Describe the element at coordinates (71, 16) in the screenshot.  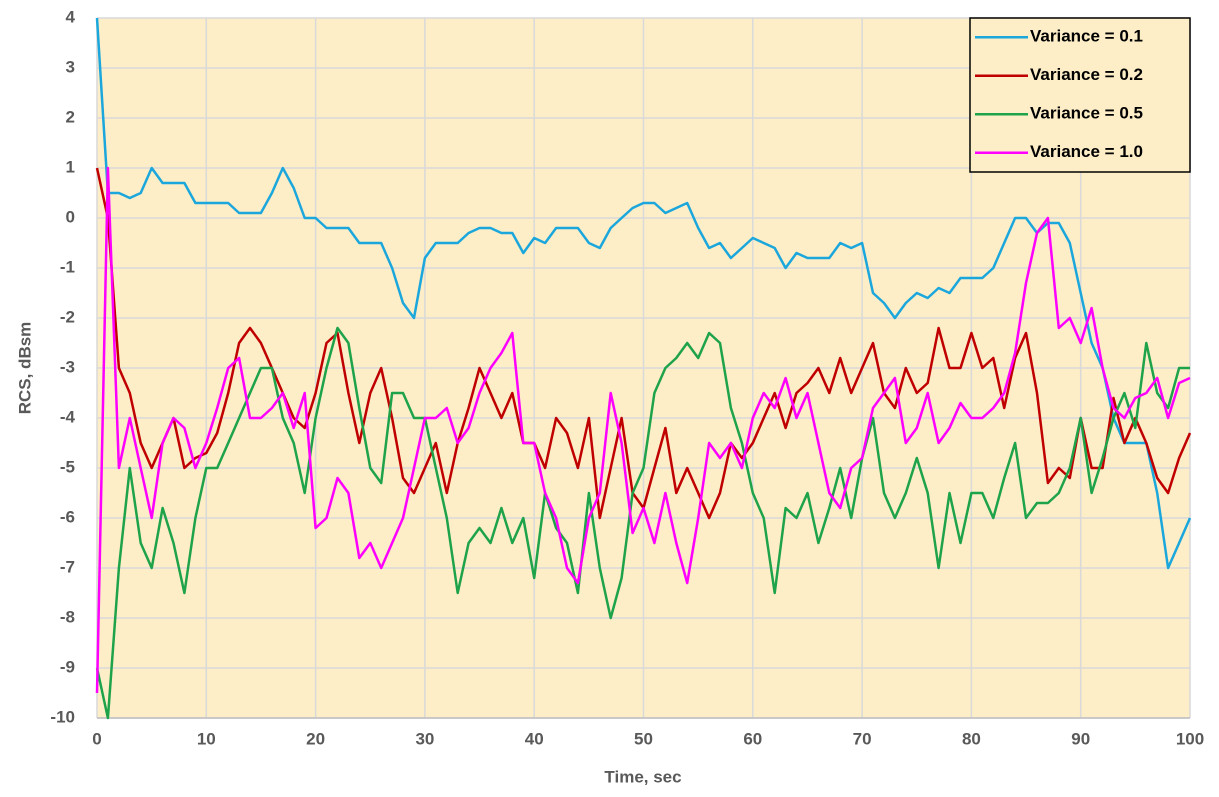
I see `y-tick-label: 4` at that location.